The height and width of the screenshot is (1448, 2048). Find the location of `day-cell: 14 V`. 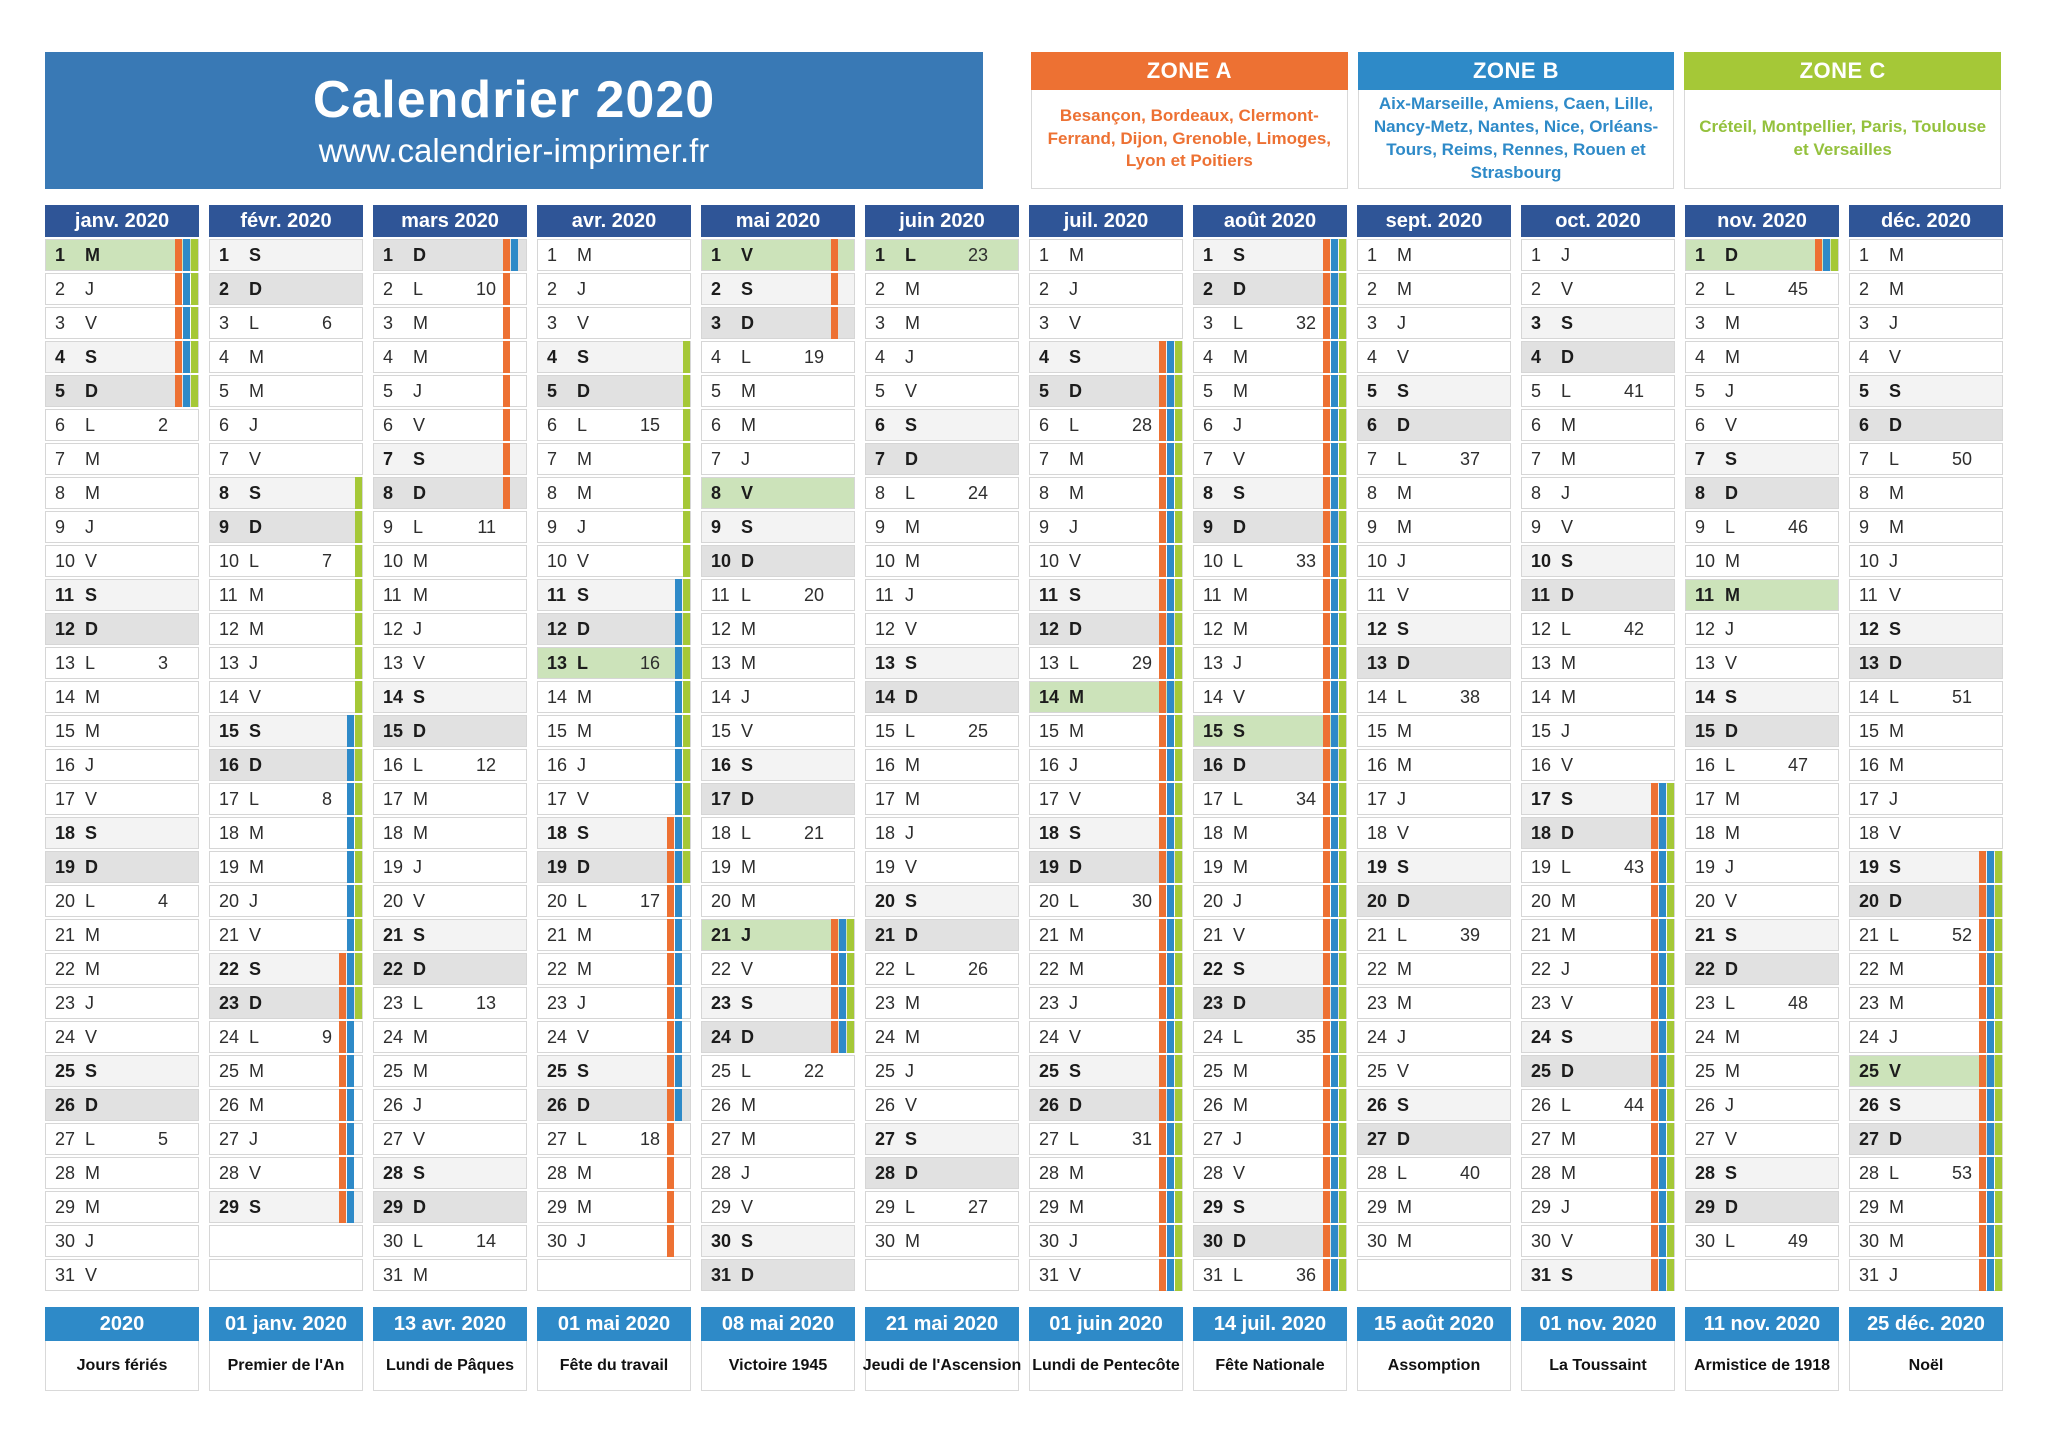

day-cell: 14 V is located at coordinates (286, 697).